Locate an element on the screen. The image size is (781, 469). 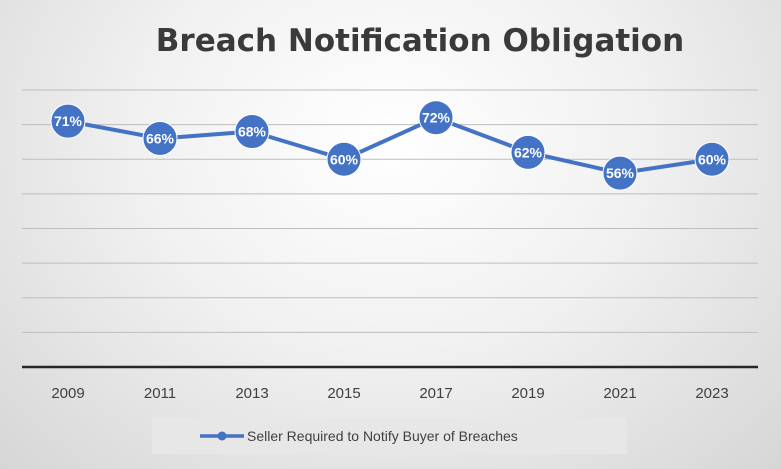
data-label: 68% is located at coordinates (252, 132).